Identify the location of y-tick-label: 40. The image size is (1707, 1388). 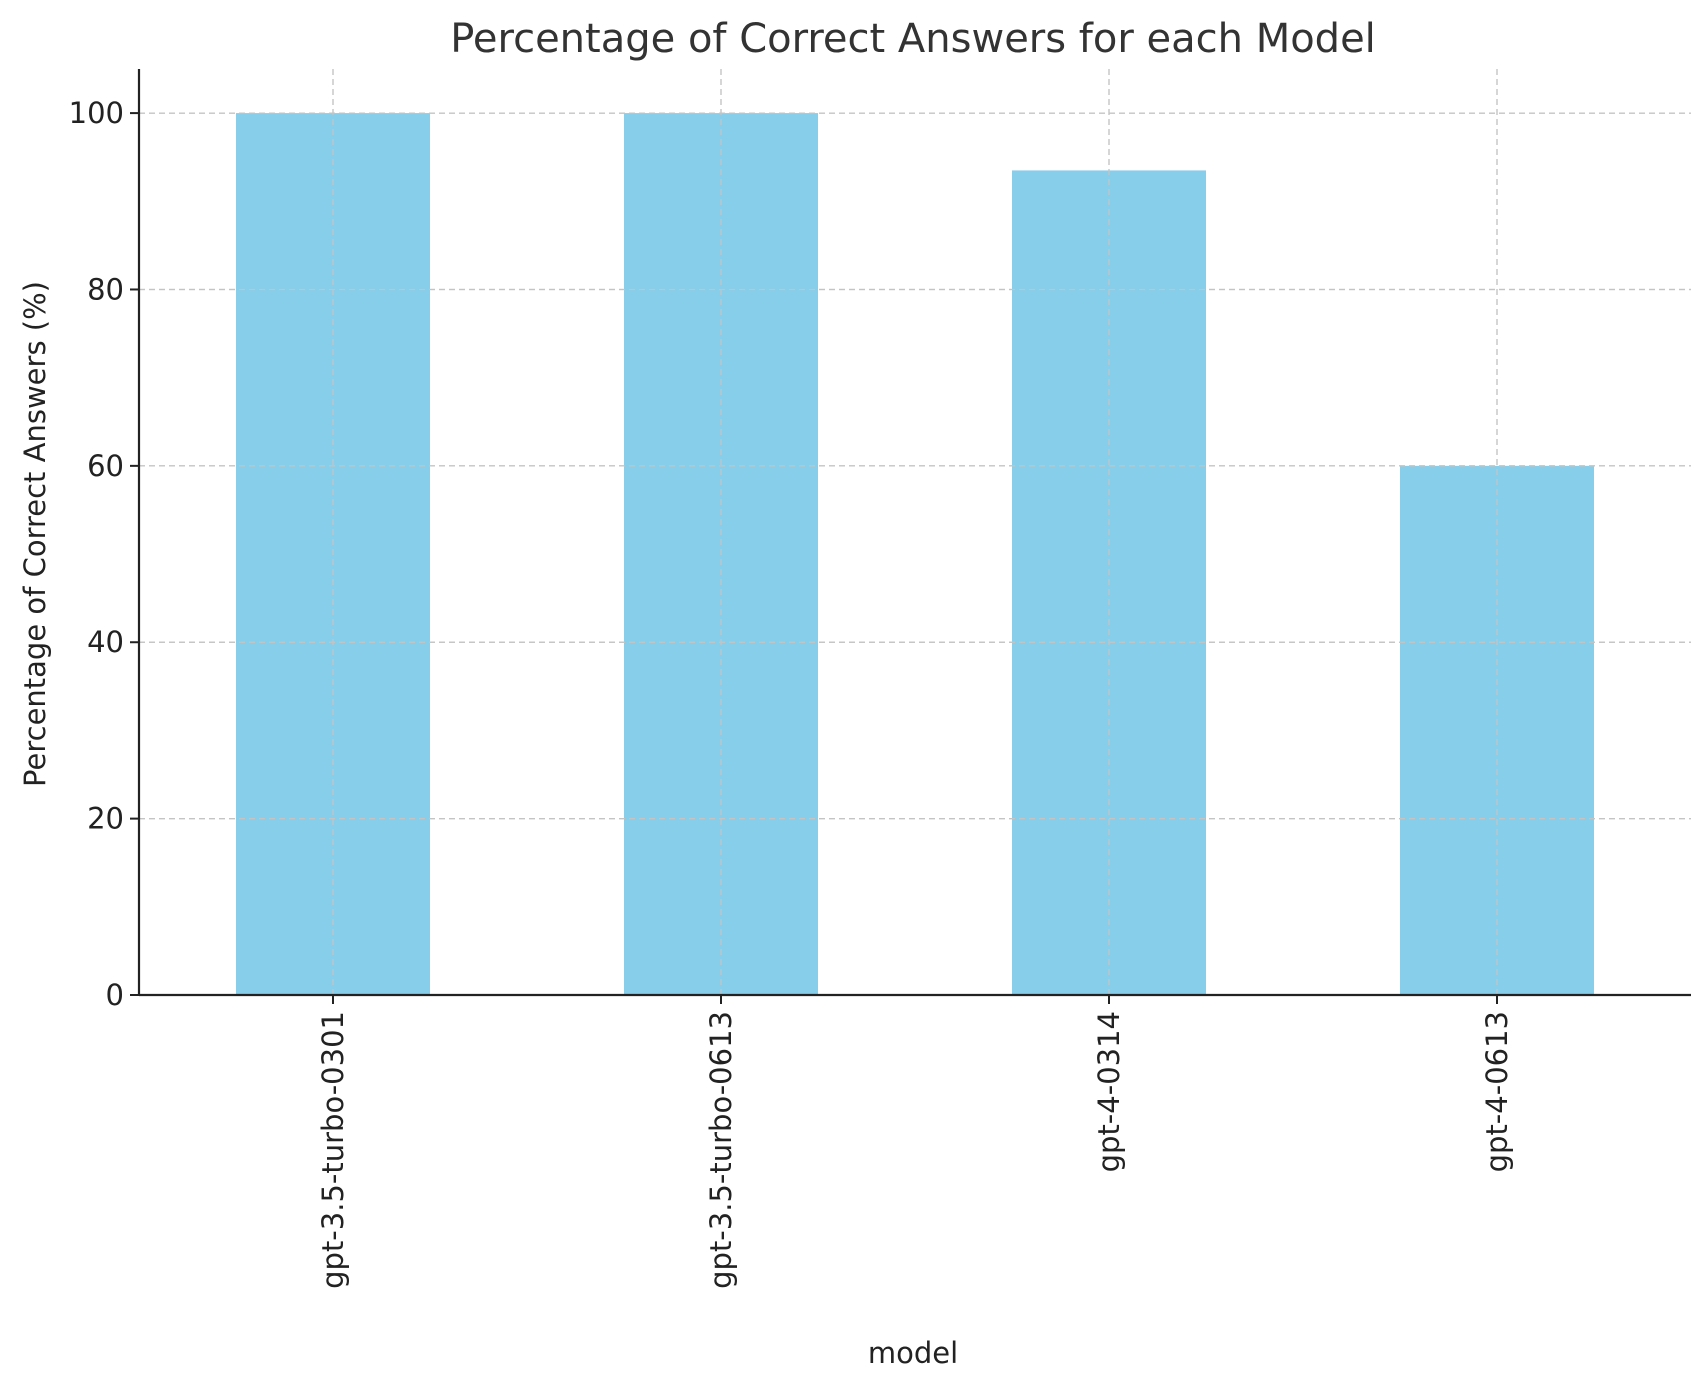
(105, 642).